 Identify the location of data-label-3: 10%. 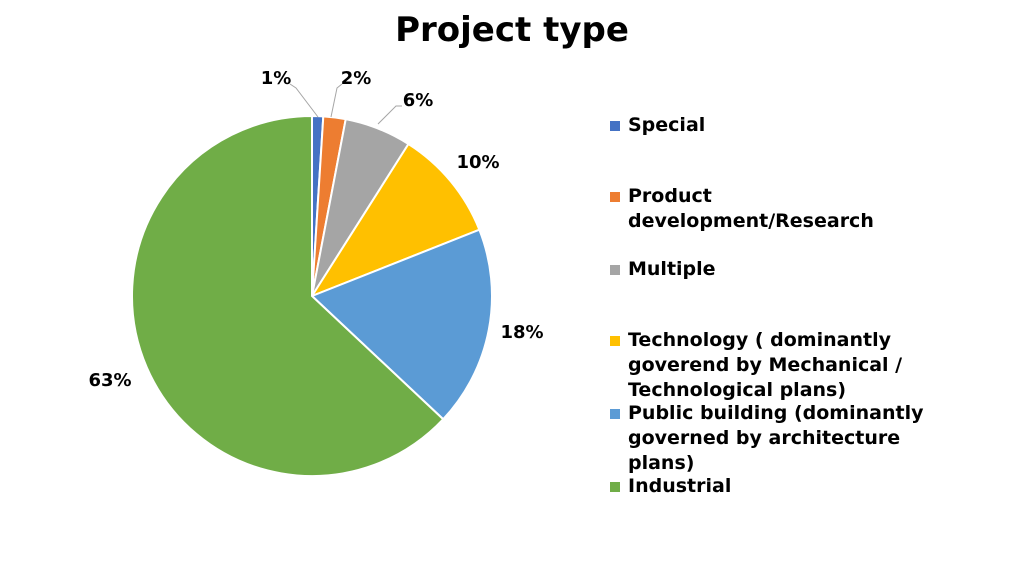
(477, 162).